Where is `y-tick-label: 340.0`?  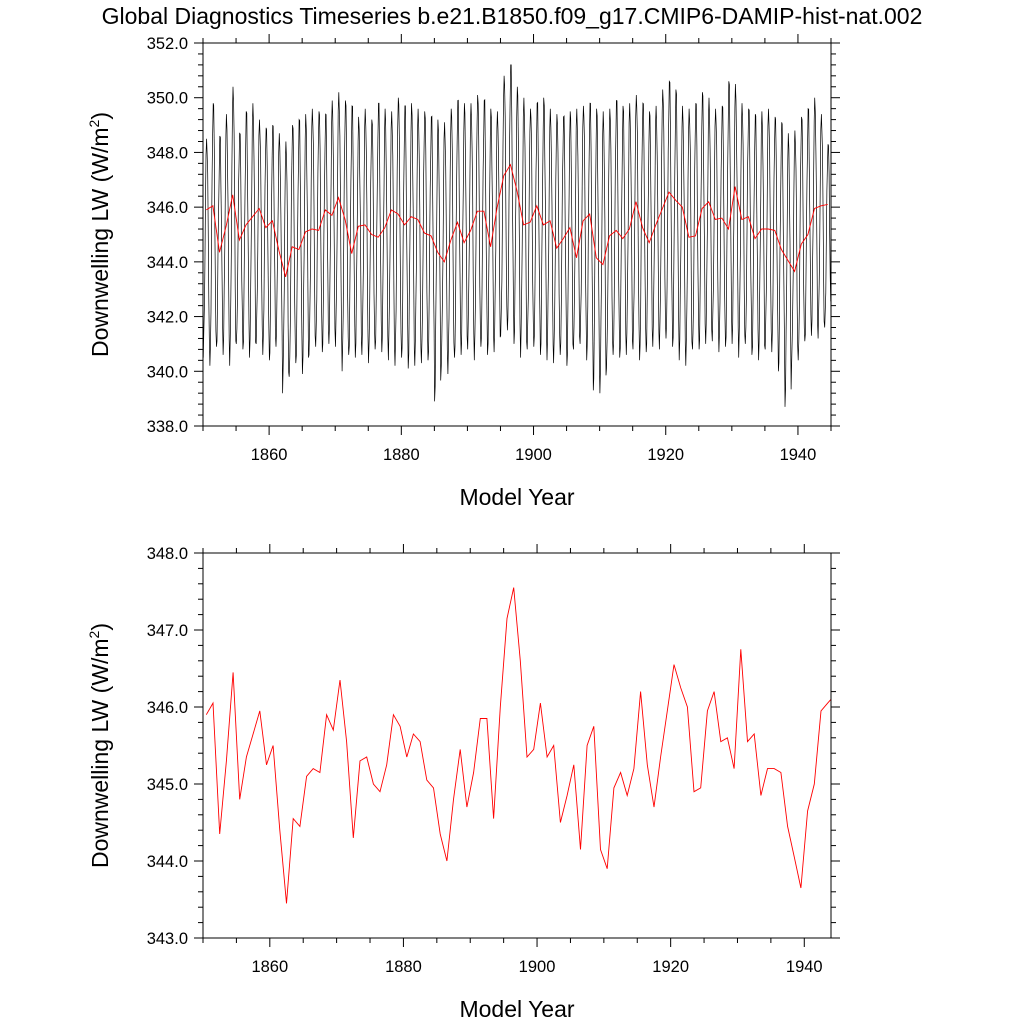 y-tick-label: 340.0 is located at coordinates (167, 372).